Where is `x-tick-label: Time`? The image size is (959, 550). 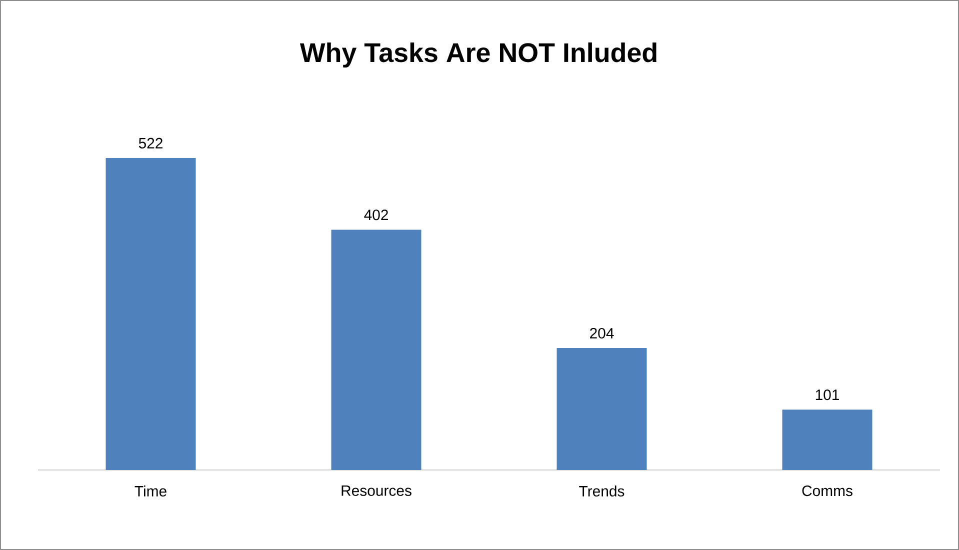
x-tick-label: Time is located at coordinates (150, 491).